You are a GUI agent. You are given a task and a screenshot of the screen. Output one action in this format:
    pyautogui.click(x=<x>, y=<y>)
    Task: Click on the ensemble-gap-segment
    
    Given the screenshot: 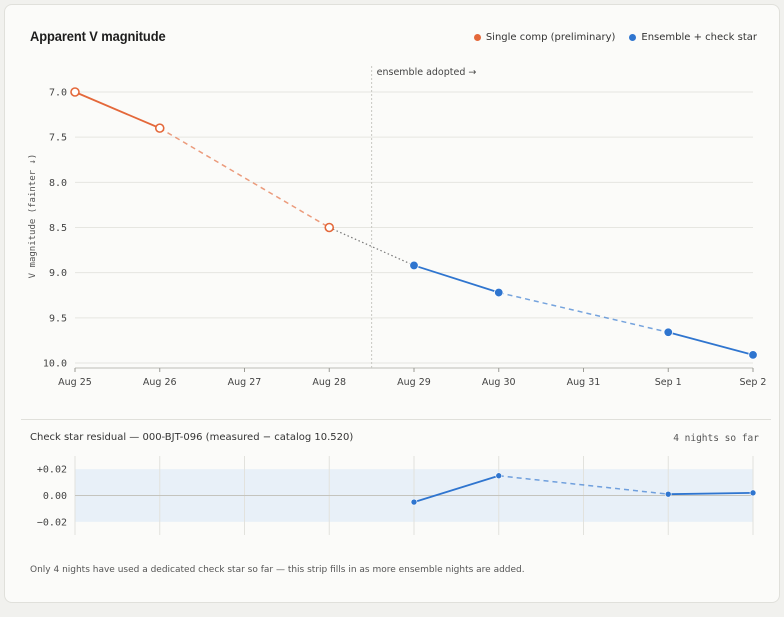 What is the action you would take?
    pyautogui.click(x=583, y=312)
    